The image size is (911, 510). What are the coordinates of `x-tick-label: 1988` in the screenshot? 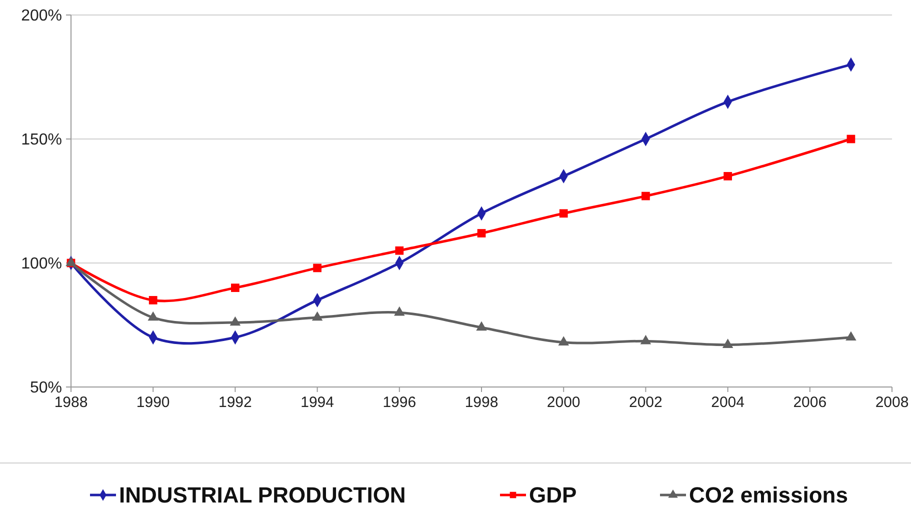 It's located at (71, 402).